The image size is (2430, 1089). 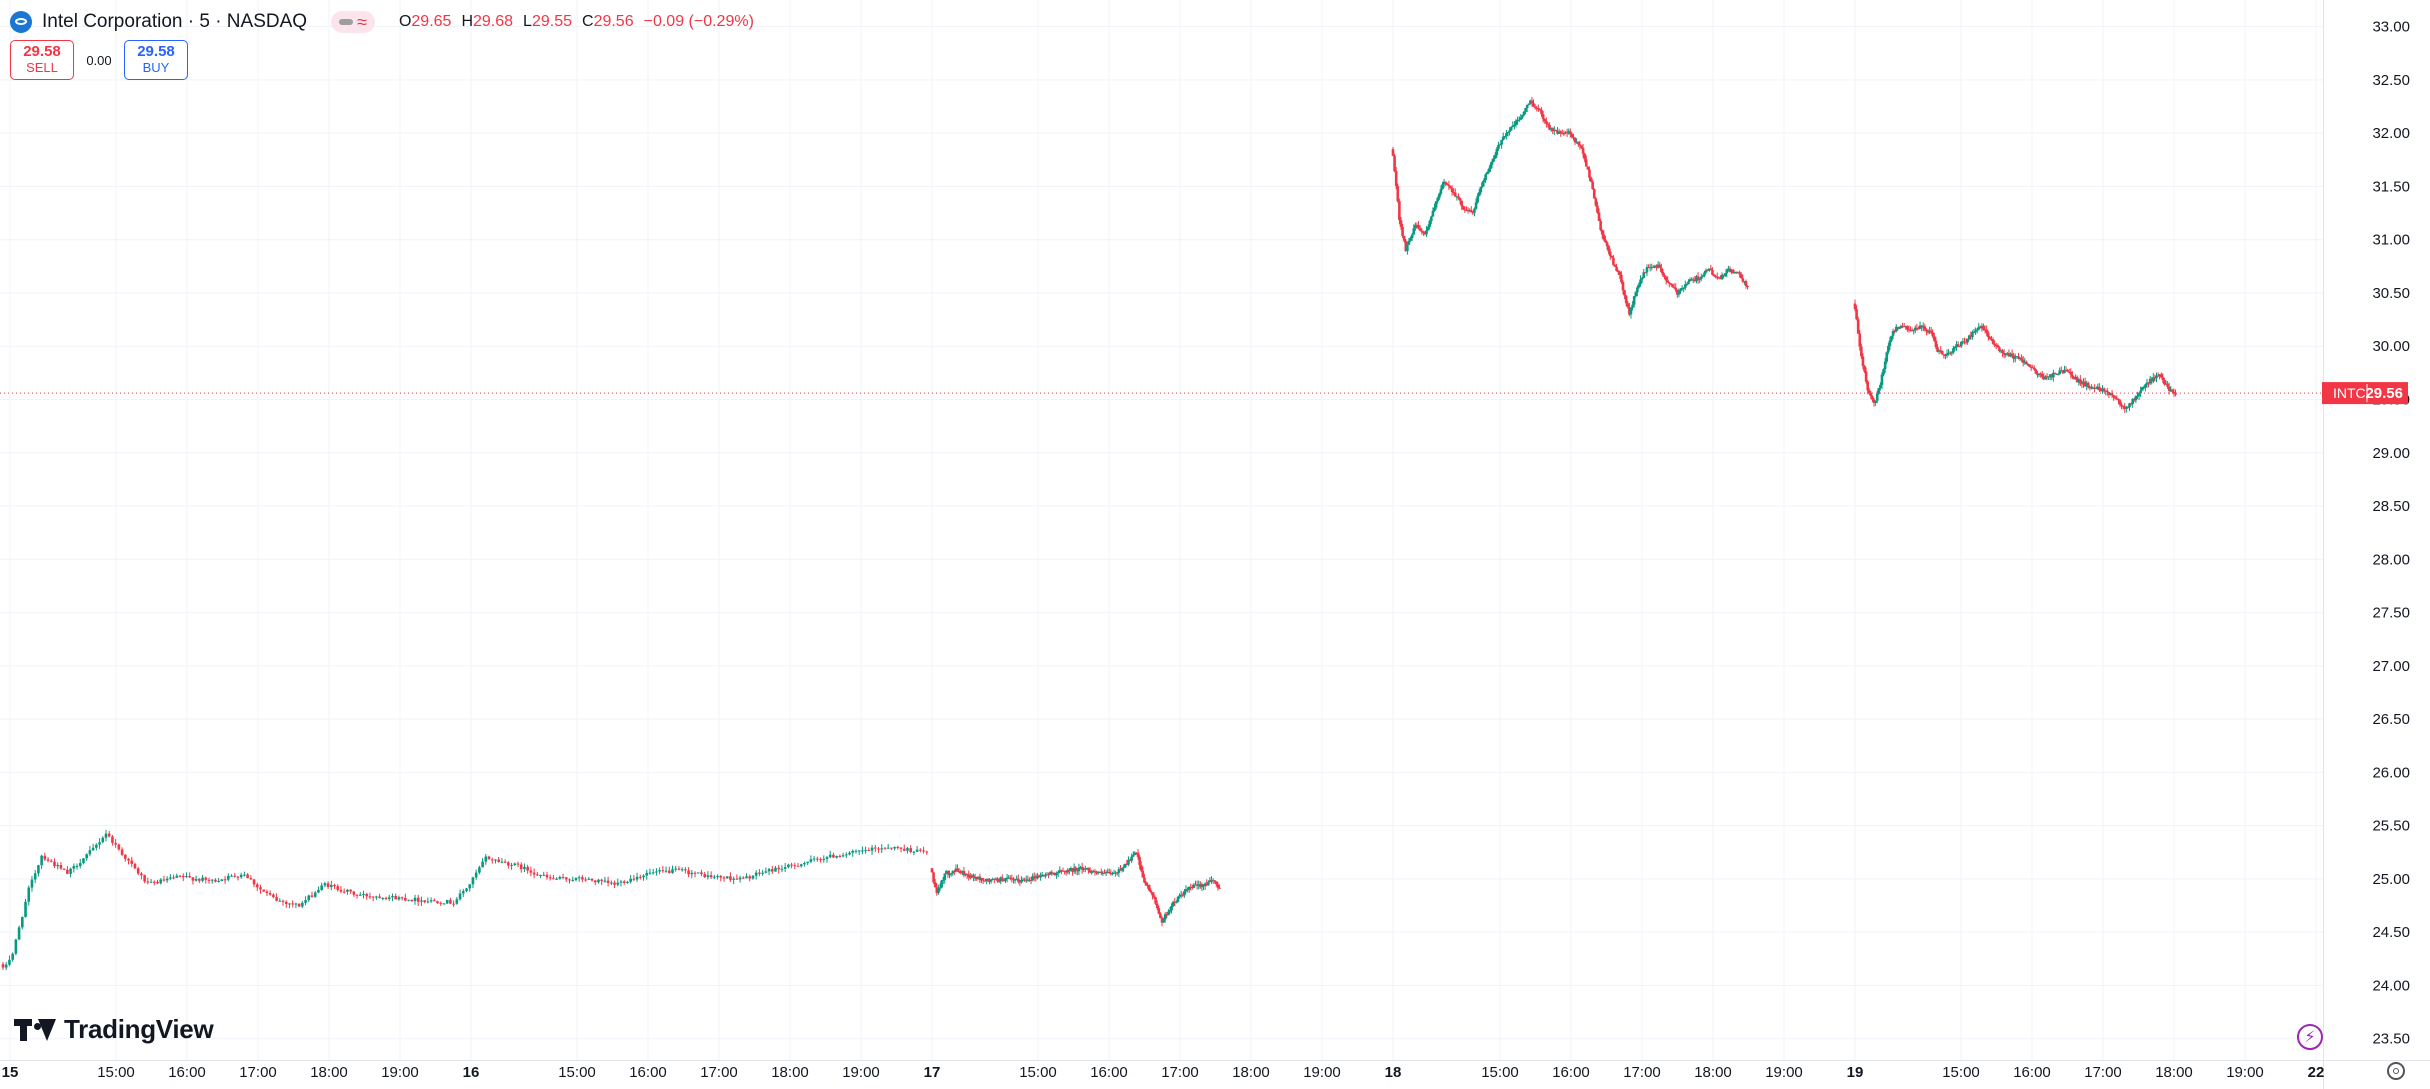 What do you see at coordinates (2391, 879) in the screenshot?
I see `price-tick-label: 25.00` at bounding box center [2391, 879].